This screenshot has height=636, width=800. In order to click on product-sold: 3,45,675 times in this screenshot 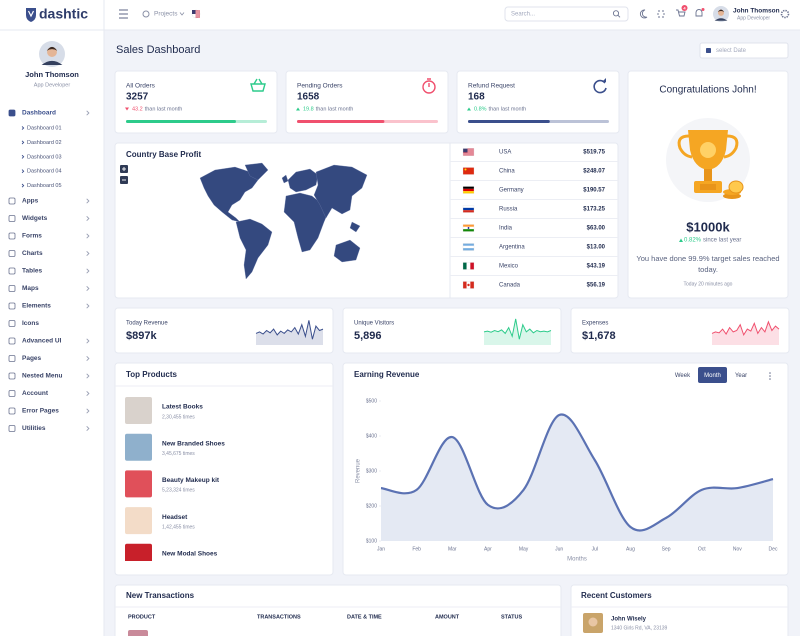, I will do `click(178, 454)`.